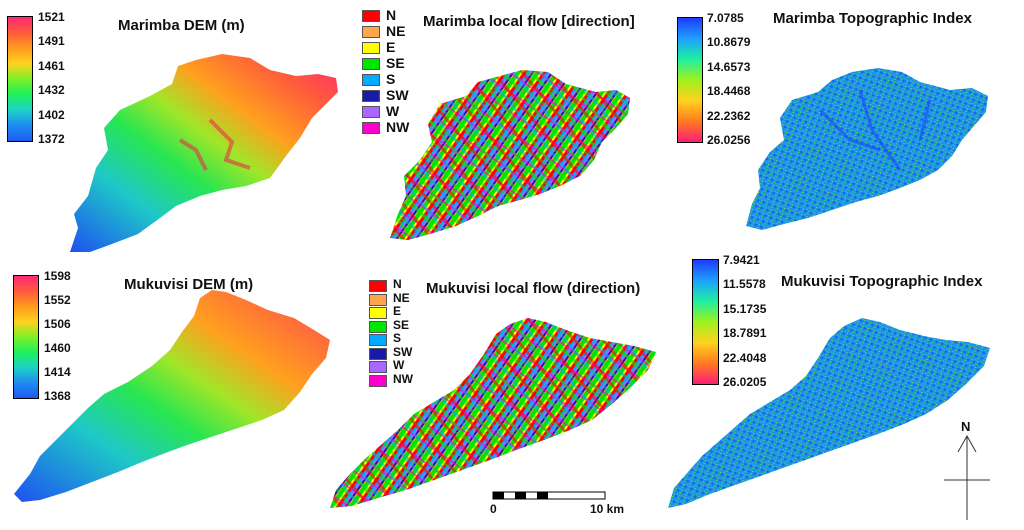 This screenshot has height=530, width=1024. I want to click on colorbar-tick-label: 1432, so click(51, 90).